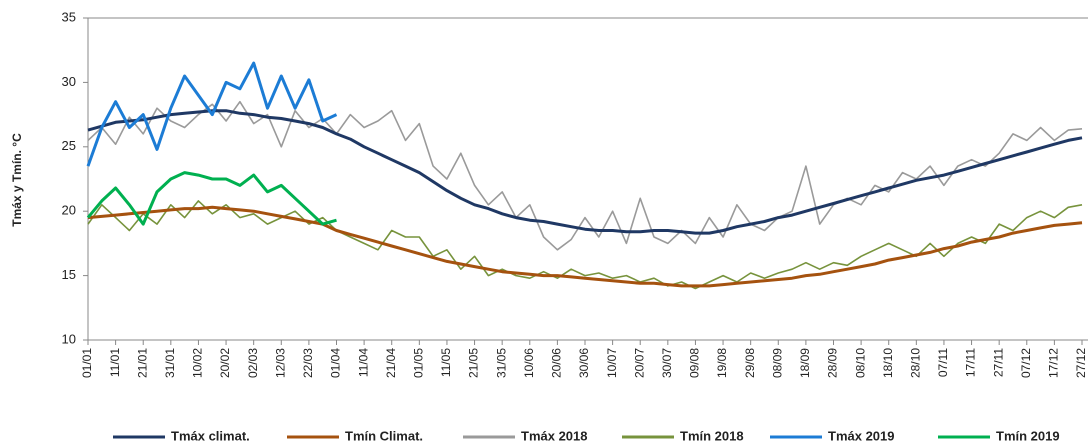  What do you see at coordinates (501, 363) in the screenshot?
I see `x-tick-label: 31/05` at bounding box center [501, 363].